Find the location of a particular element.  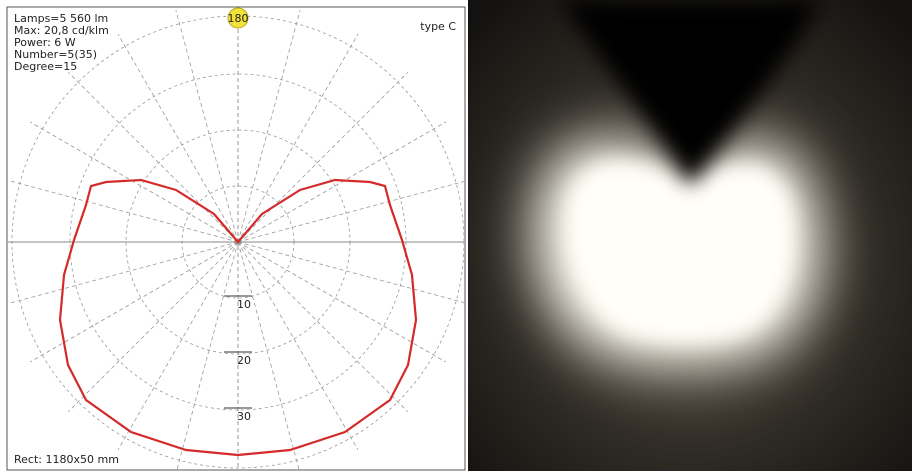

top-marker-label: 180 is located at coordinates (238, 18).